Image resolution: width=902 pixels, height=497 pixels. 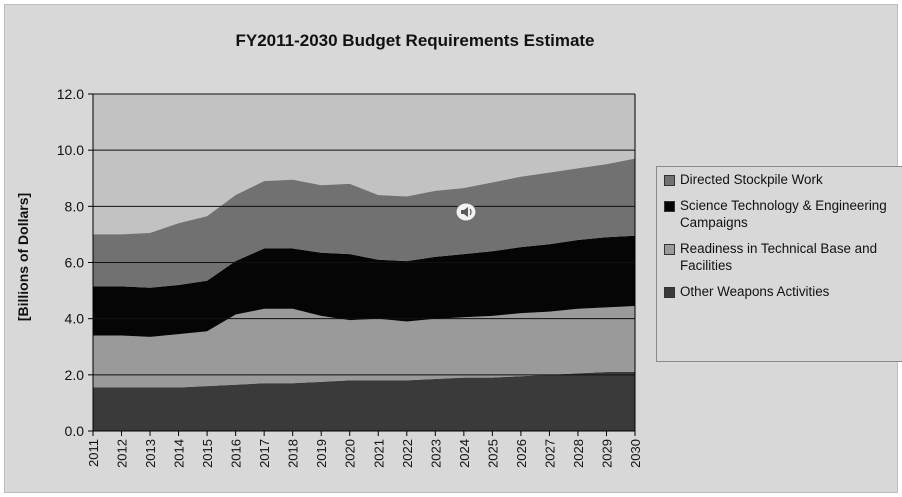 What do you see at coordinates (75, 263) in the screenshot?
I see `y-tick-label: 6.0` at bounding box center [75, 263].